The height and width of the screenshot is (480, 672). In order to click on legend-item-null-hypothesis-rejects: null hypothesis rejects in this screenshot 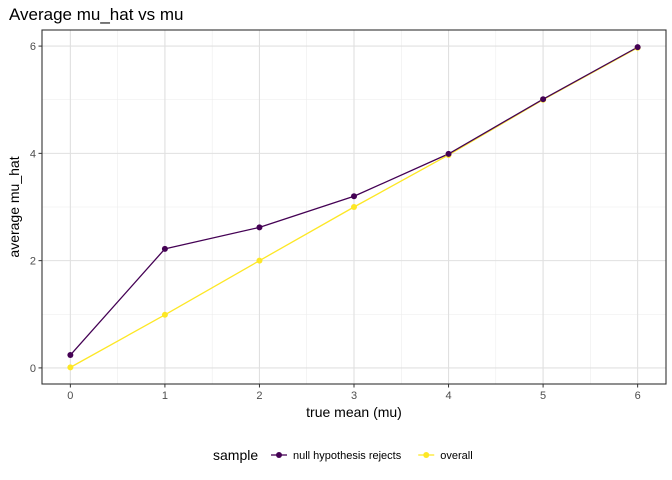, I will do `click(336, 456)`.